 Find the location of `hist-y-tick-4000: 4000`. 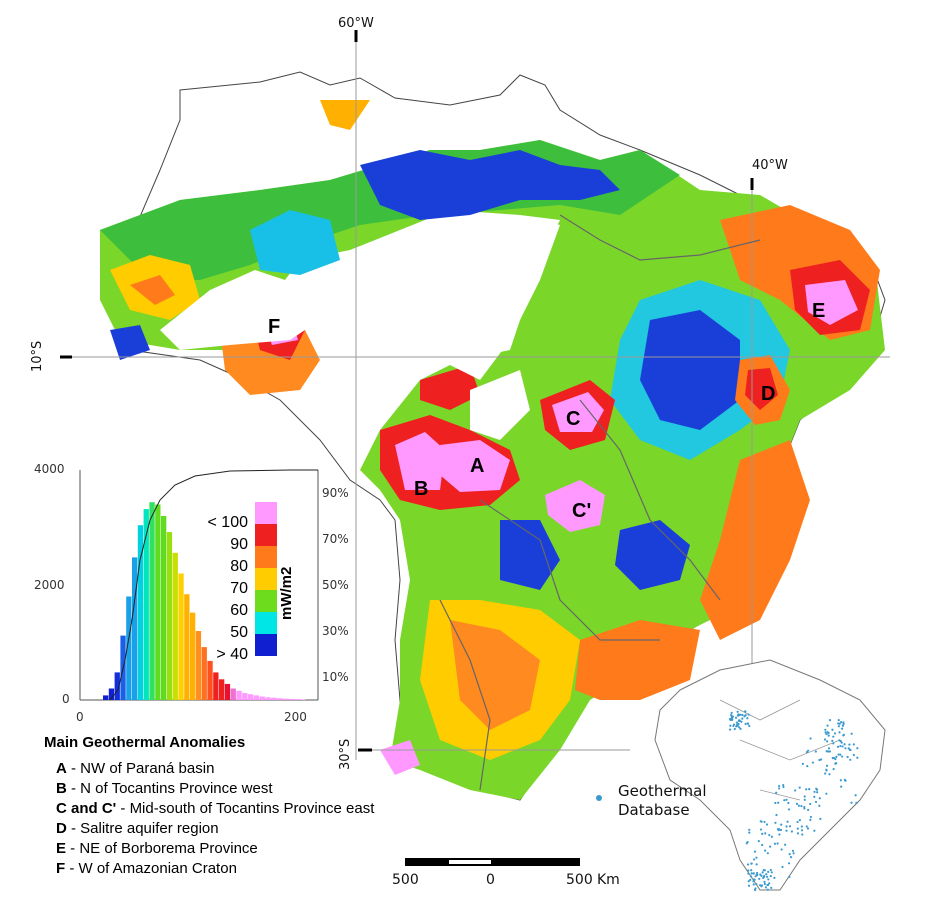

hist-y-tick-4000: 4000 is located at coordinates (49, 469).